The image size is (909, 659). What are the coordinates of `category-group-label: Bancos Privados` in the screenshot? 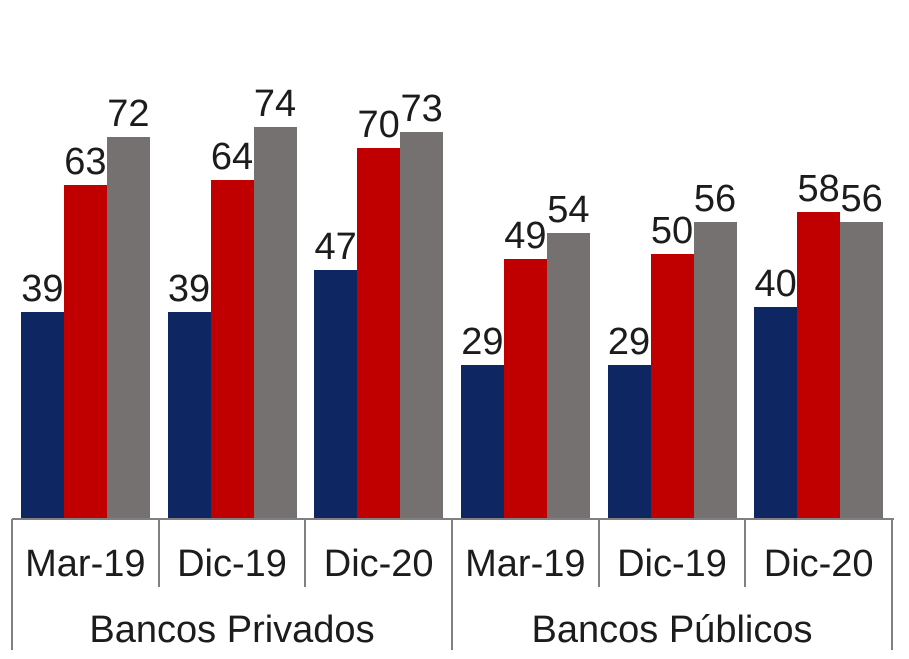 It's located at (232, 630).